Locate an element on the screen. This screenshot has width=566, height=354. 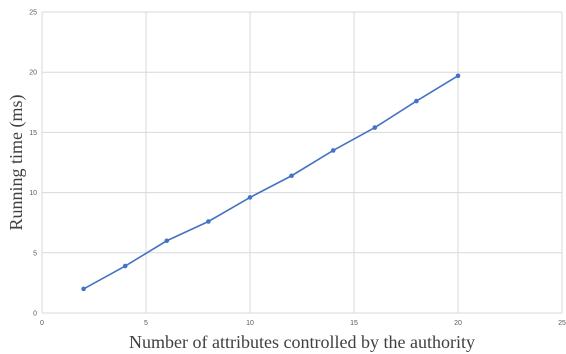
x-tick-label: 10 is located at coordinates (250, 323).